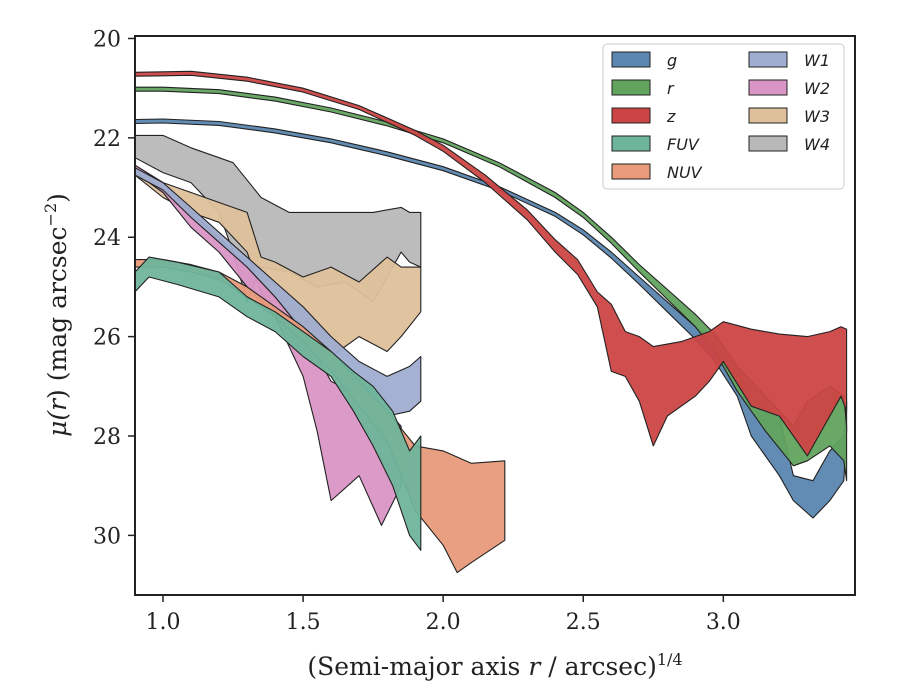 This screenshot has height=700, width=900. I want to click on legend-swatch-fuv, so click(631, 143).